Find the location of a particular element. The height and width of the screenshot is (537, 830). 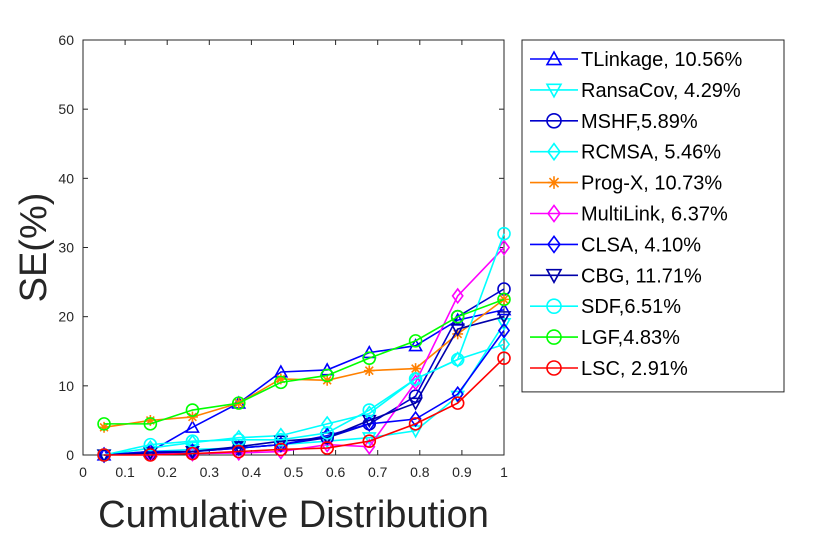

legend-item-prog-x-10-73: Prog-X, 10.73% is located at coordinates (626, 184).